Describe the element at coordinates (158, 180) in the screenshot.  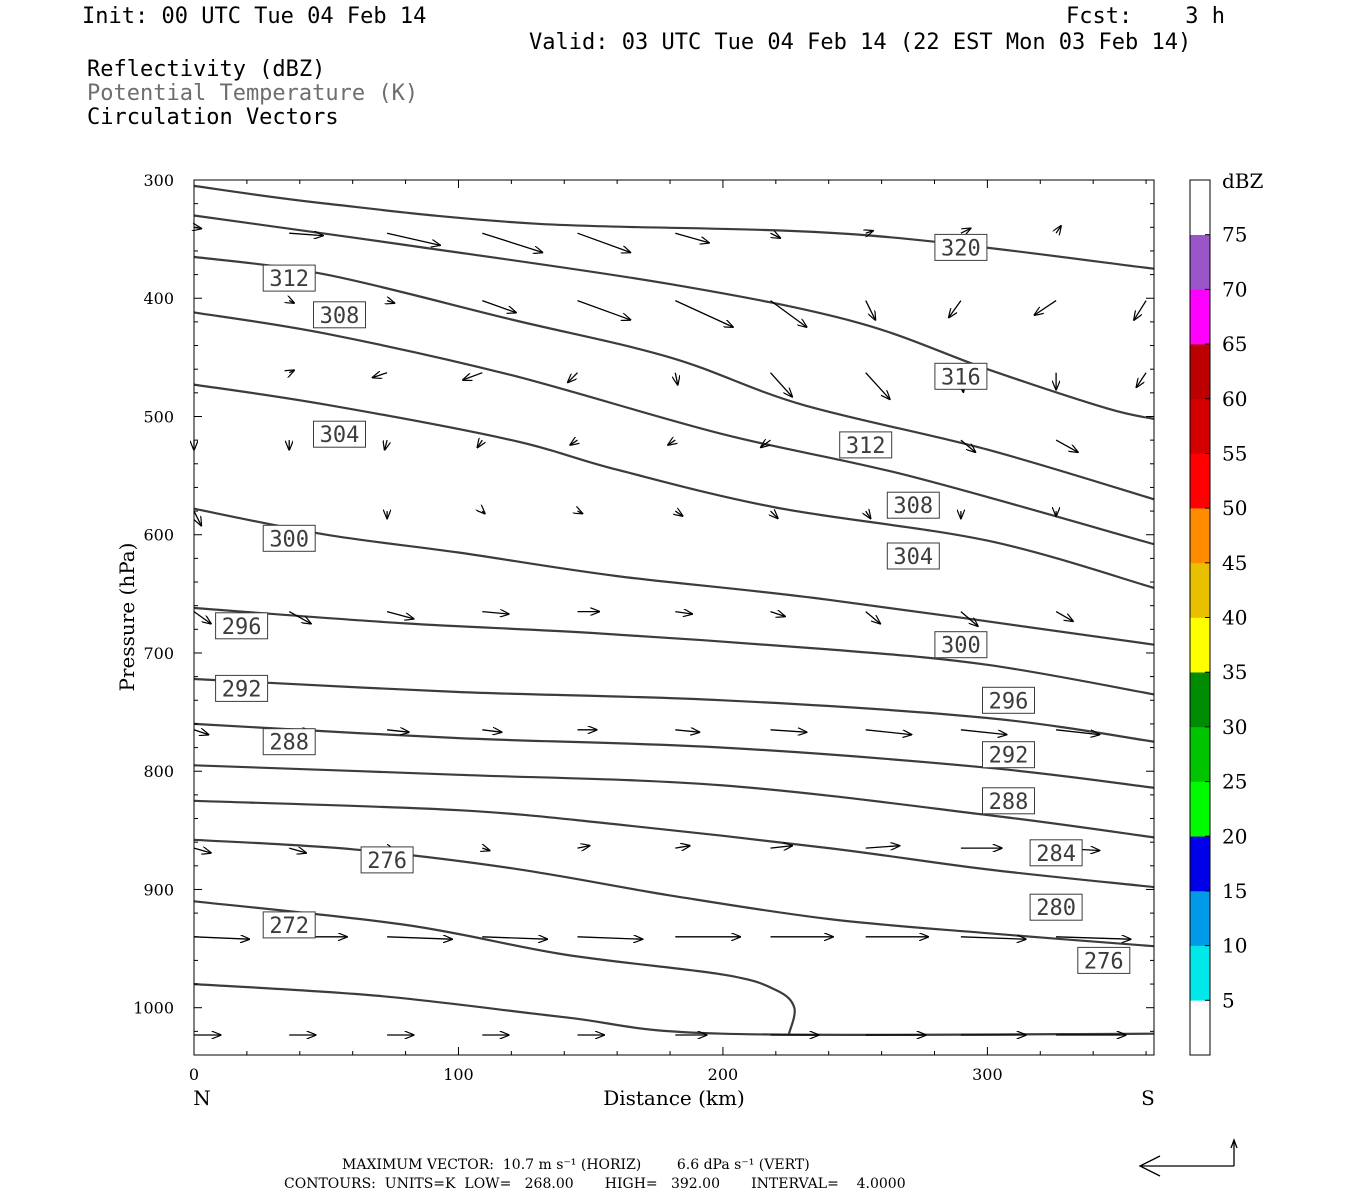
I see `y-tick-label: 300` at that location.